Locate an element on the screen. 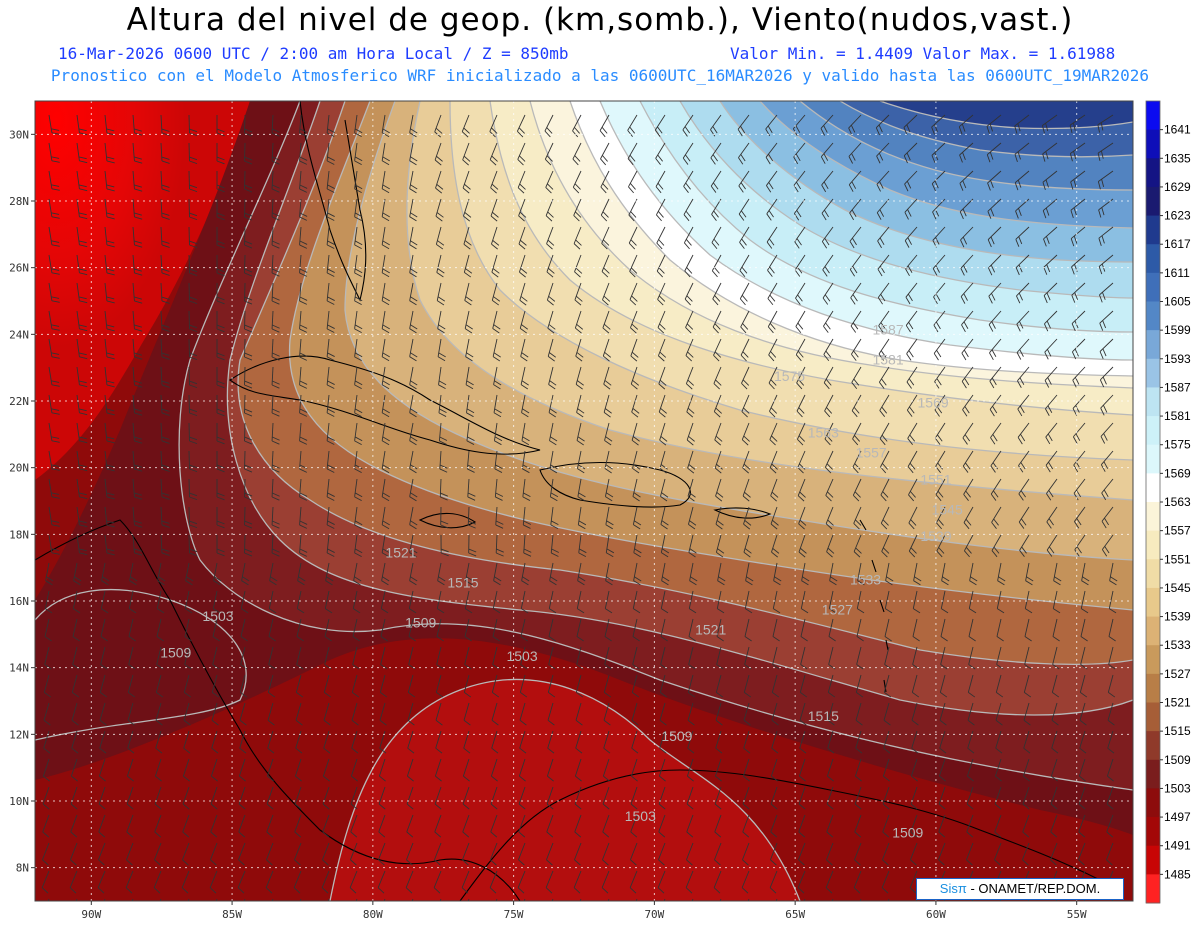  colorbar-label: 1557 is located at coordinates (1177, 531).